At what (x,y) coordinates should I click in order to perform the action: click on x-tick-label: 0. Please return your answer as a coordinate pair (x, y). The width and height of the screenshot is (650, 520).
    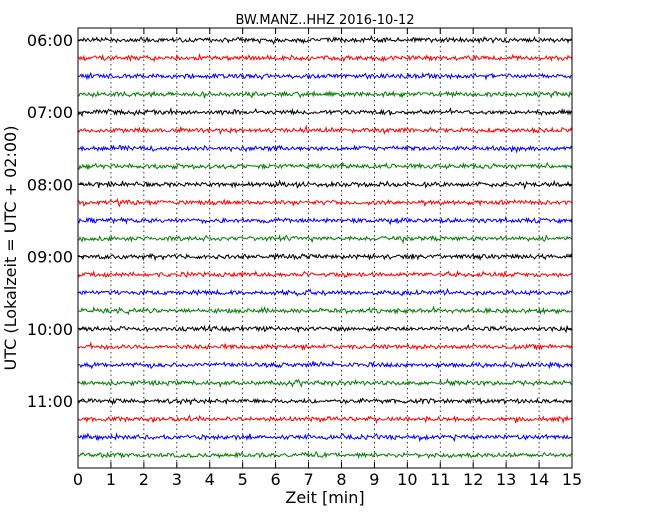
    Looking at the image, I should click on (78, 479).